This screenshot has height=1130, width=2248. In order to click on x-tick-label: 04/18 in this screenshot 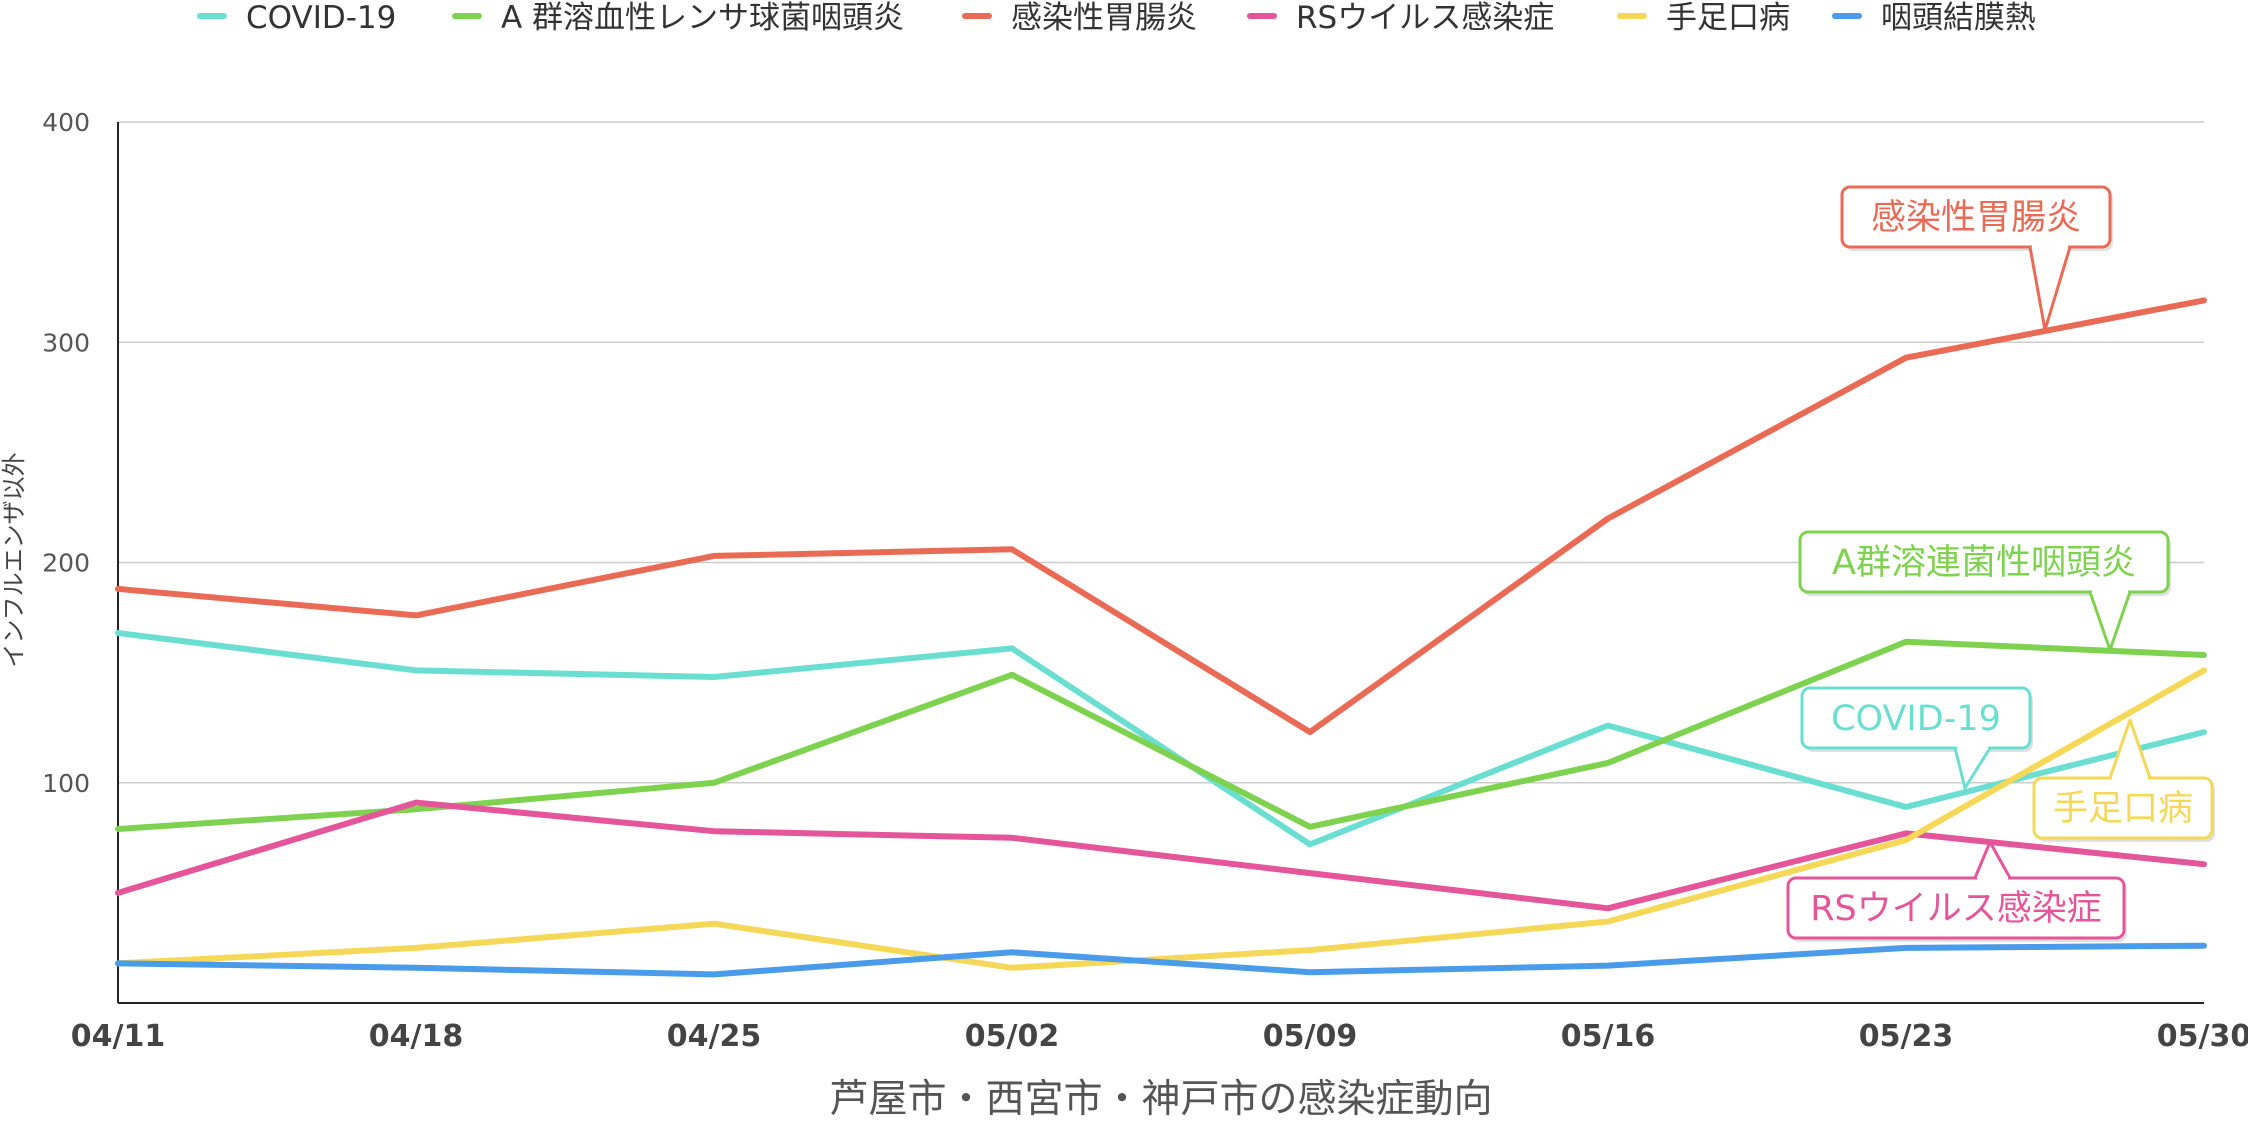, I will do `click(416, 1036)`.